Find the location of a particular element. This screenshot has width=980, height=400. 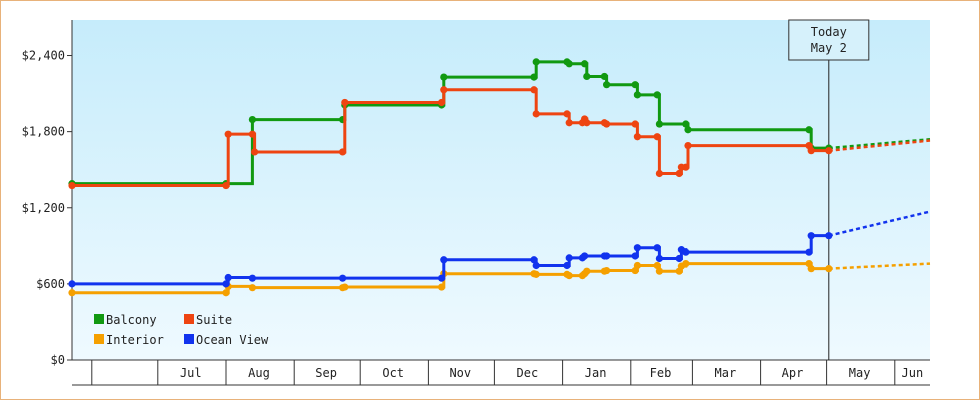

legend-swatch-suite is located at coordinates (189, 319).